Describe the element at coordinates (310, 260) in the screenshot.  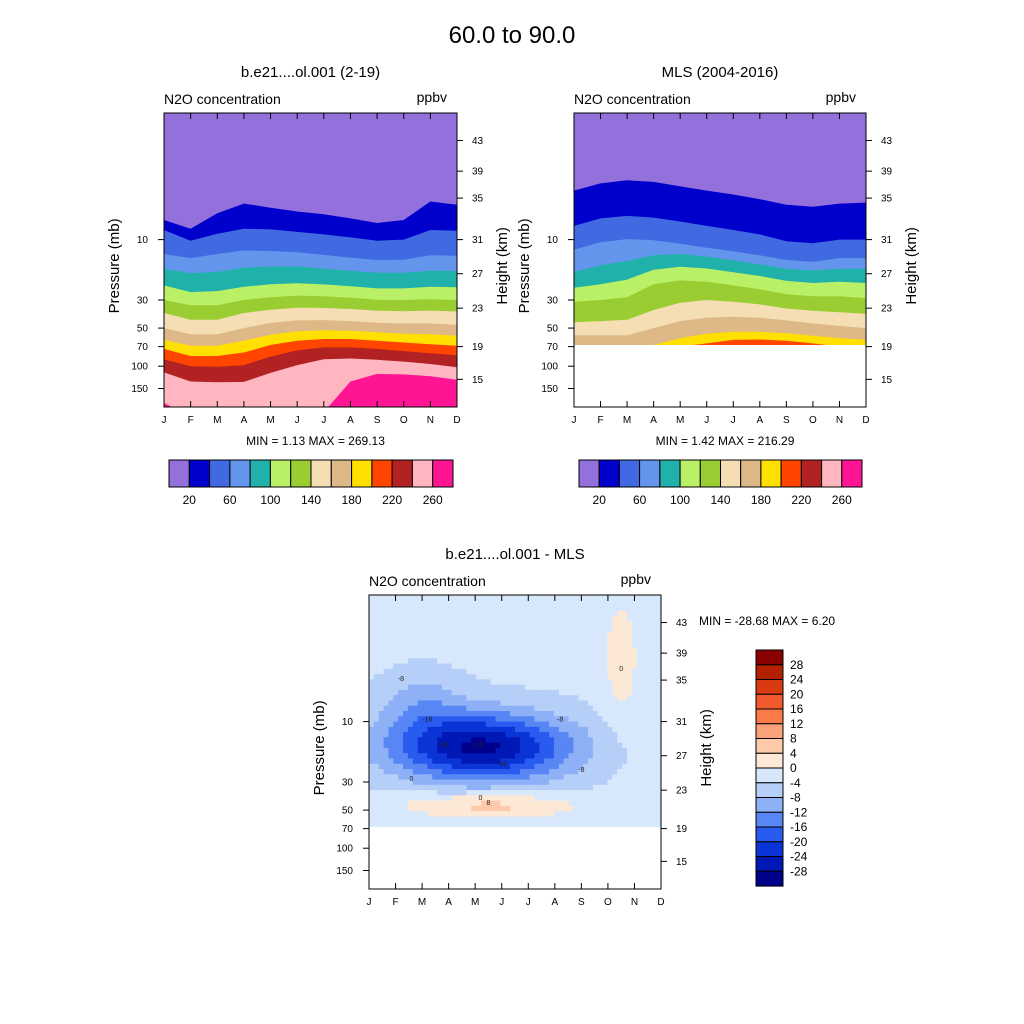
I see `filled-contours` at that location.